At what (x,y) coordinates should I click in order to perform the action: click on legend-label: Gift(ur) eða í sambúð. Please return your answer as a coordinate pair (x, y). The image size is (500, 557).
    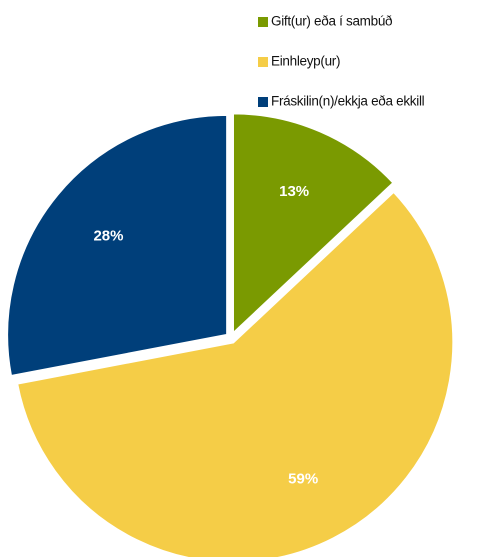
    Looking at the image, I should click on (331, 21).